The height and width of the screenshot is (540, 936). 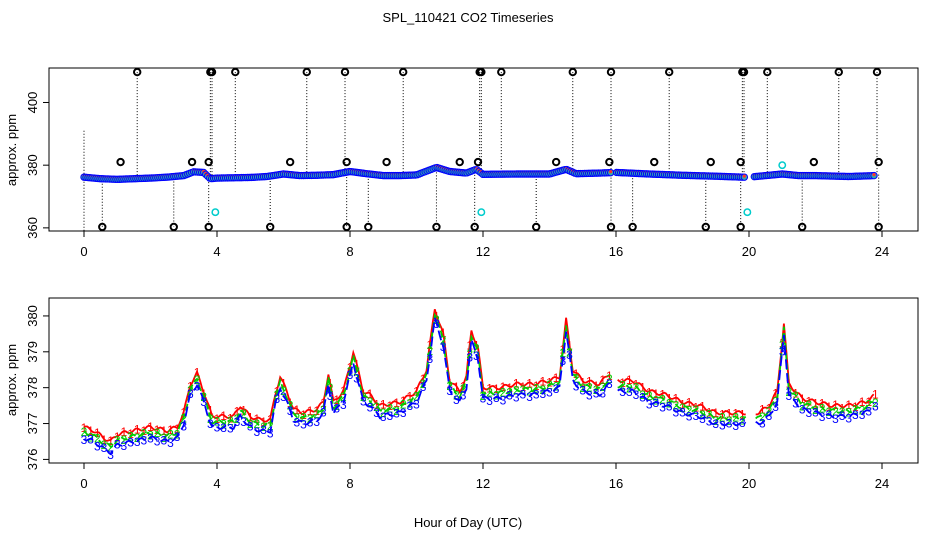 I want to click on y-tick-label: 380, so click(x=32, y=316).